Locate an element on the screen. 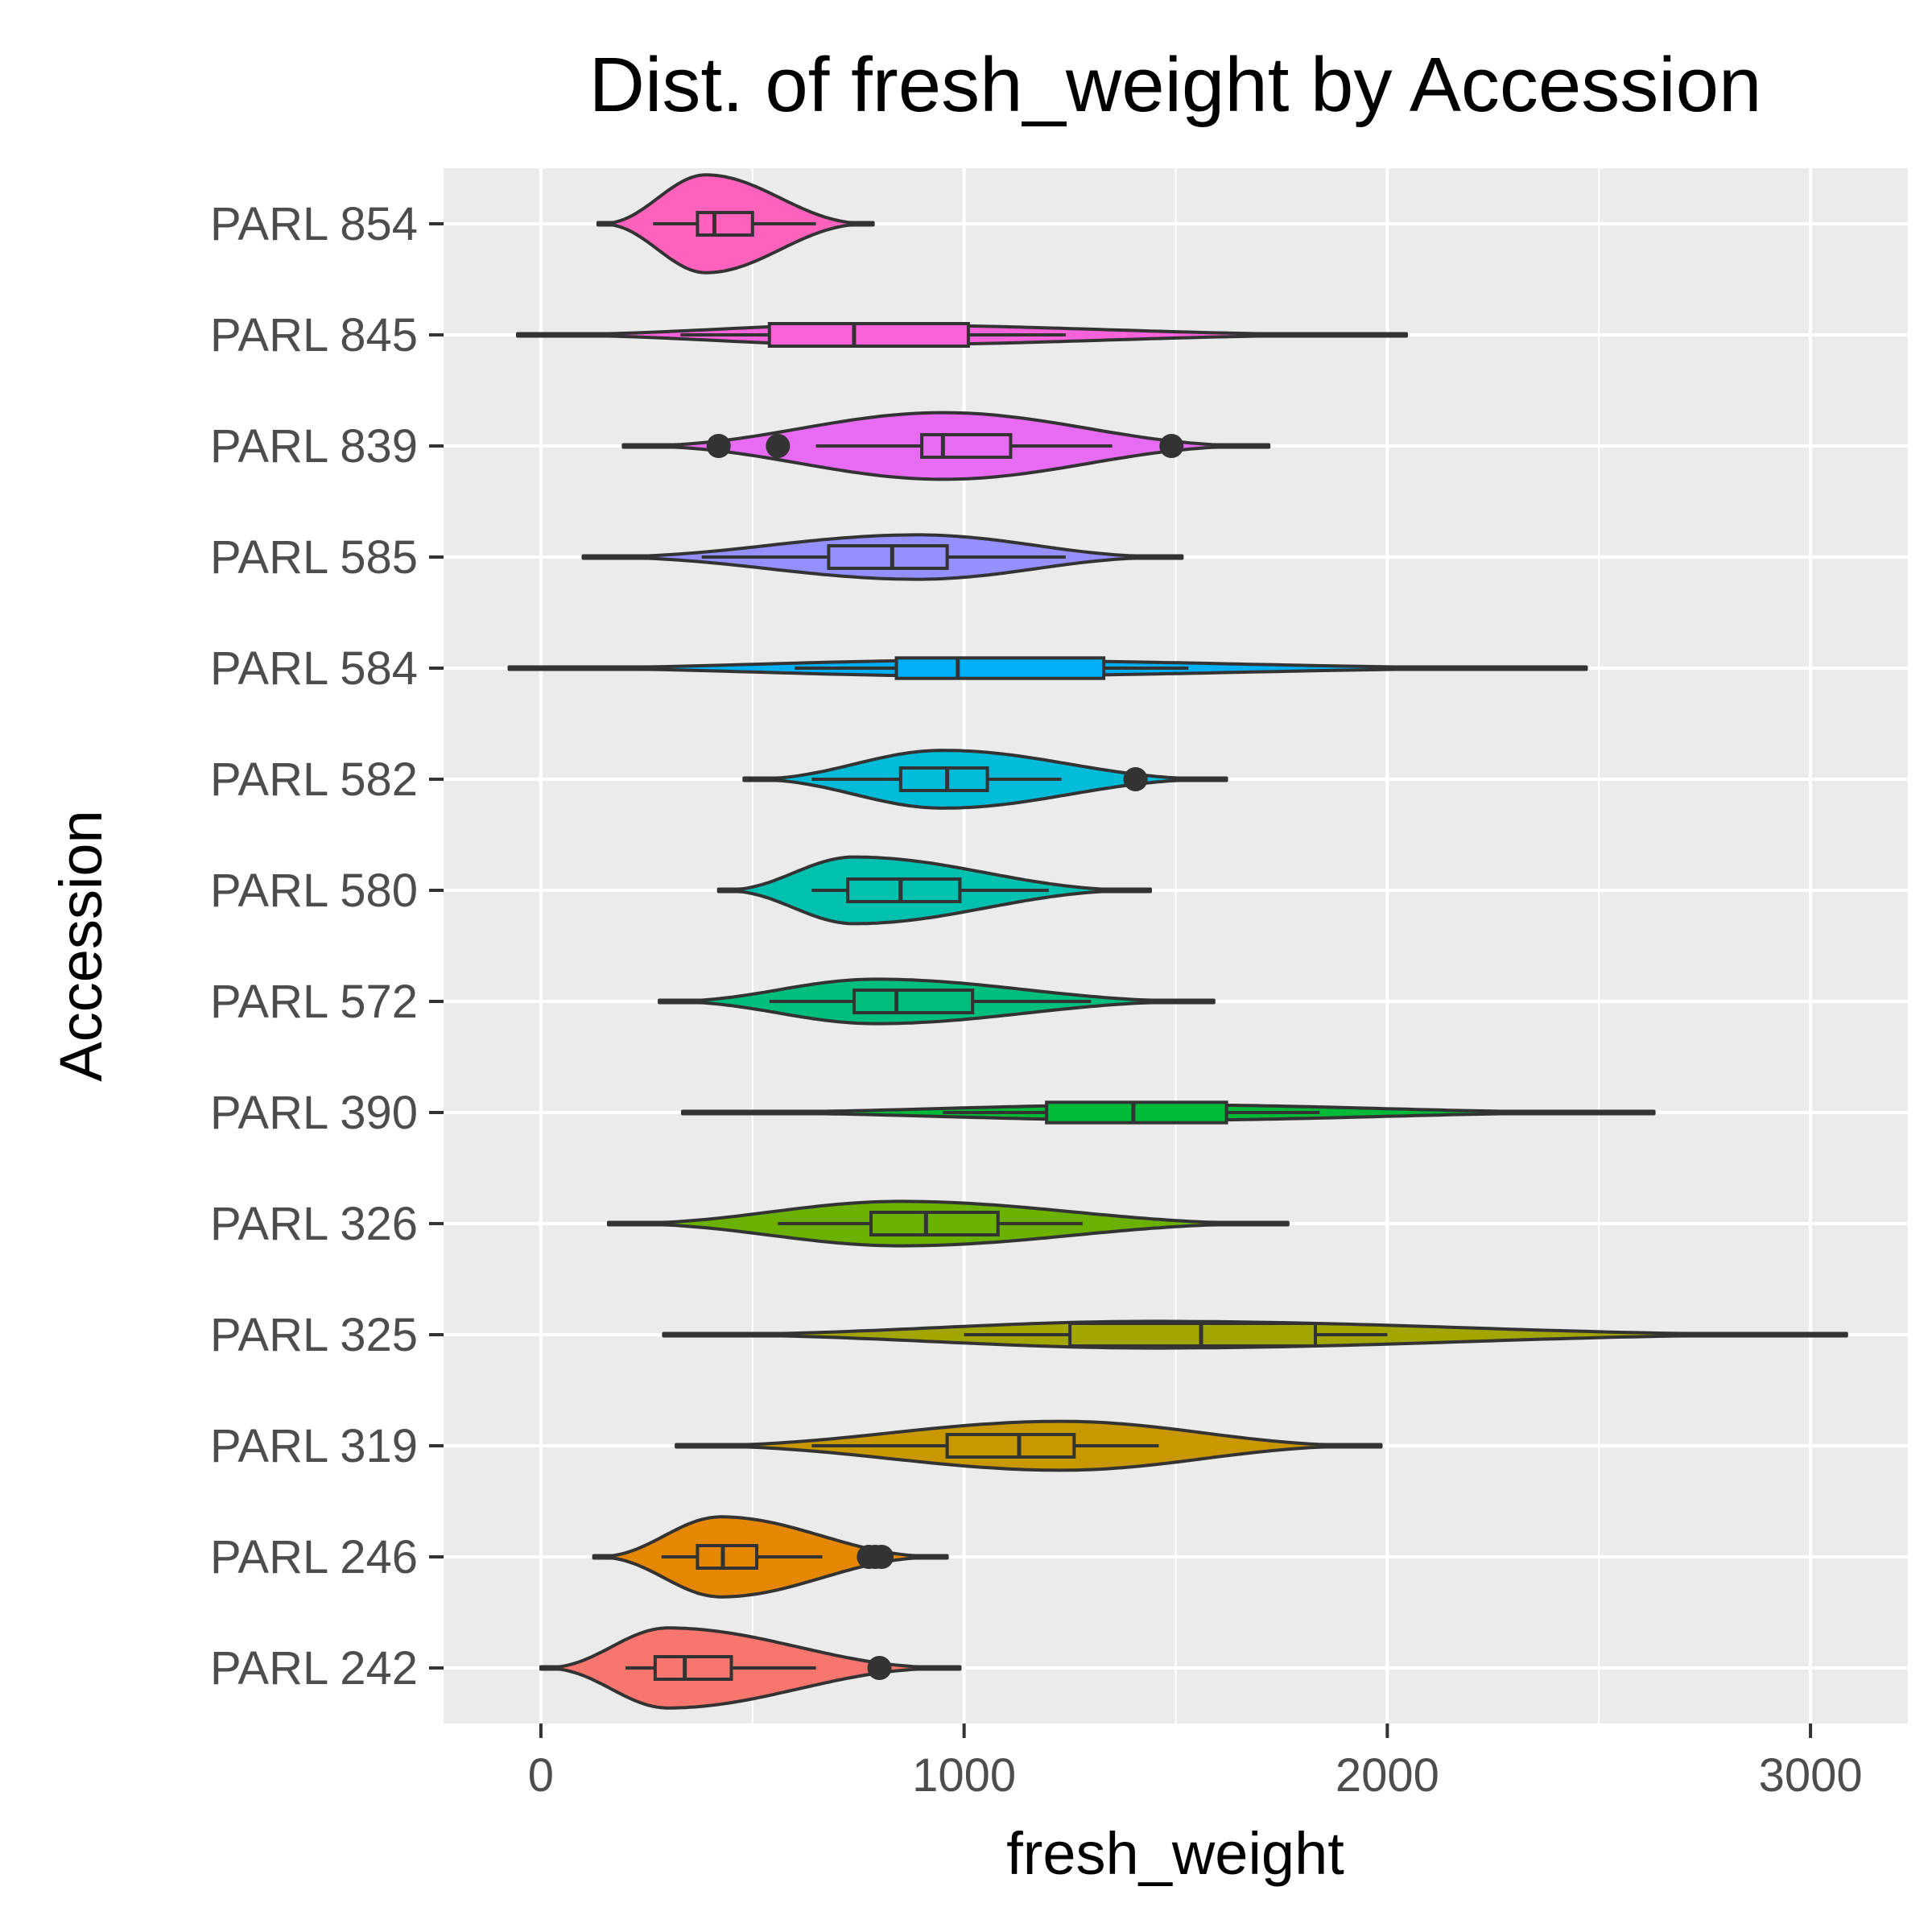  y-tick-label: PARL 839 is located at coordinates (314, 446).